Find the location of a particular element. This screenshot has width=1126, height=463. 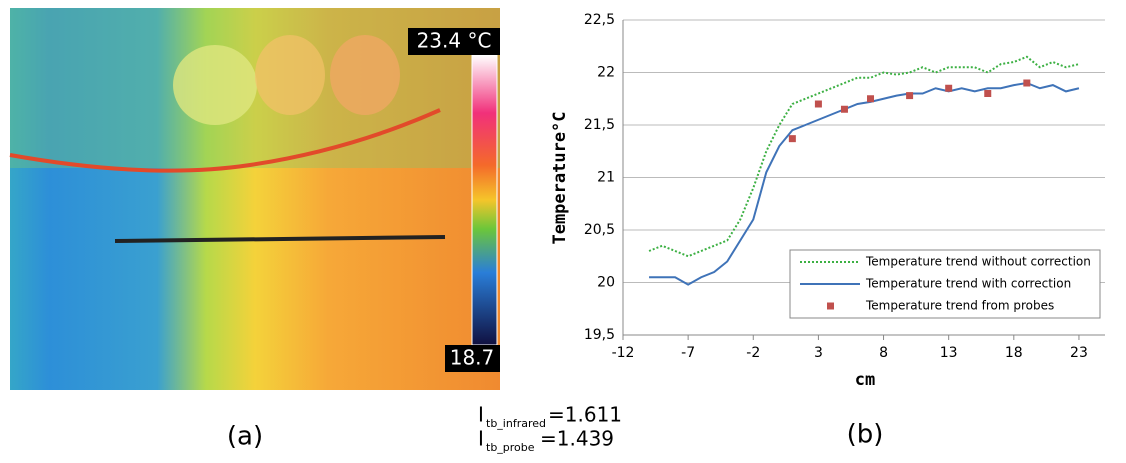

index-subscript: tb_probe is located at coordinates (510, 447).